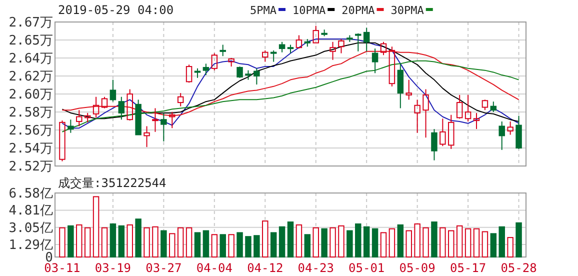 This screenshot has height=276, width=578. What do you see at coordinates (30, 149) in the screenshot?
I see `y-tick-label: 2.54万` at bounding box center [30, 149].